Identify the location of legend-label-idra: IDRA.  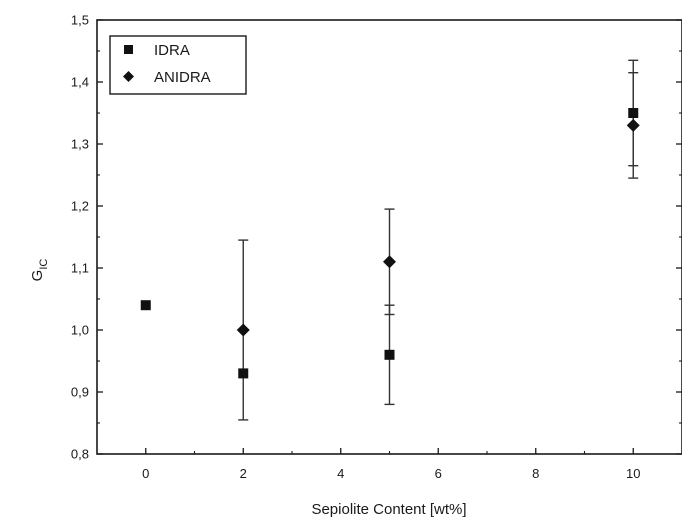
(172, 50).